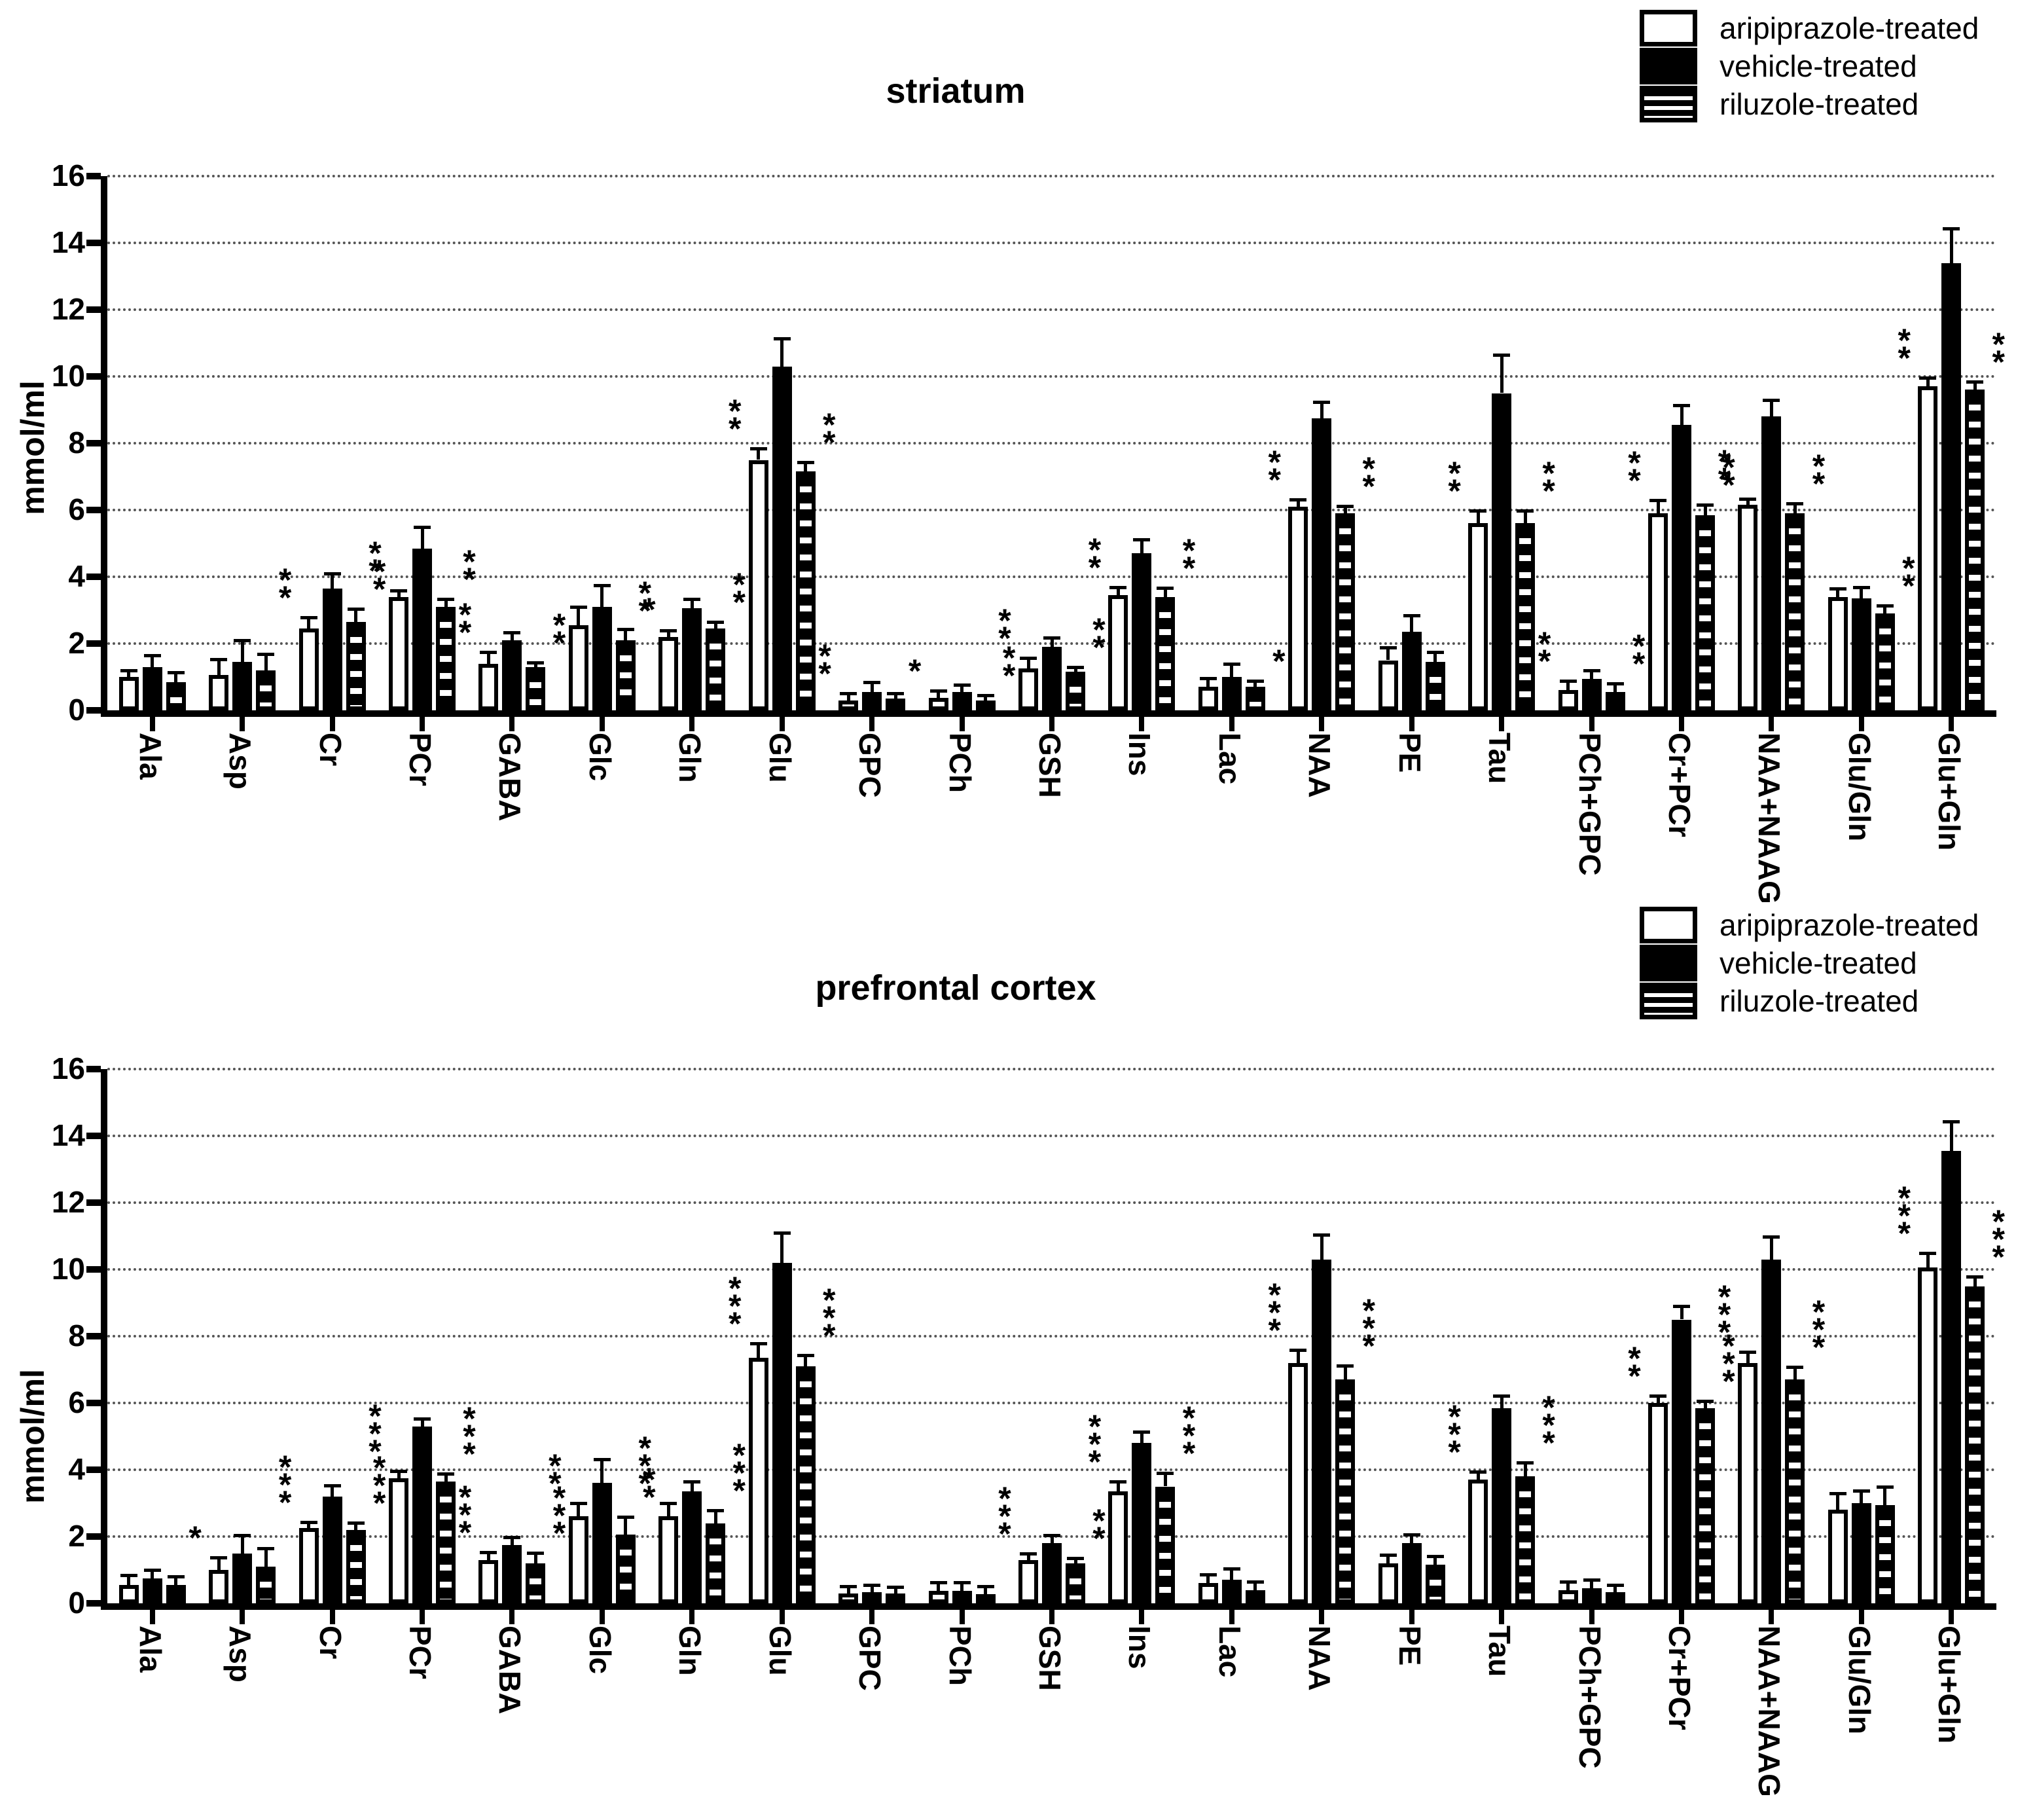 This screenshot has width=2035, height=1820. I want to click on x-tick-label: Glu, so click(780, 758).